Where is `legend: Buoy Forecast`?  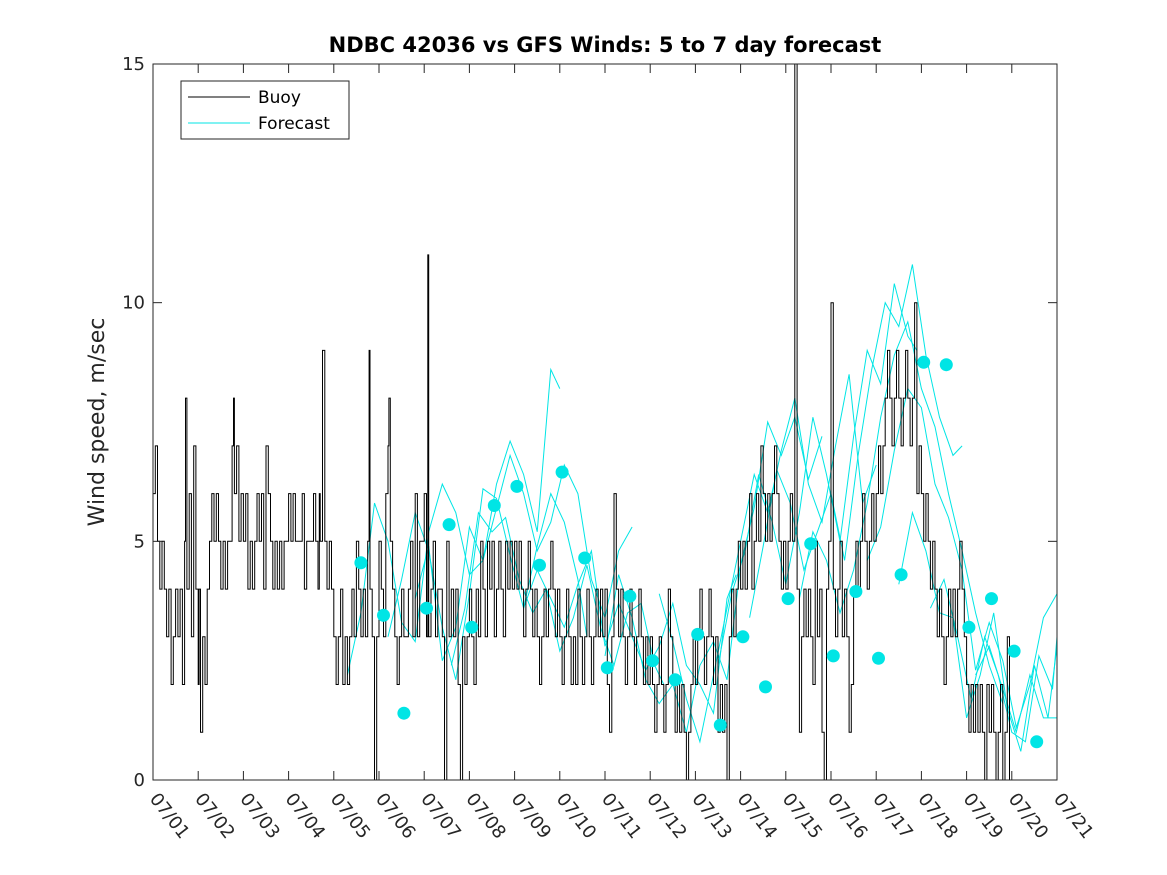 legend: Buoy Forecast is located at coordinates (265, 110).